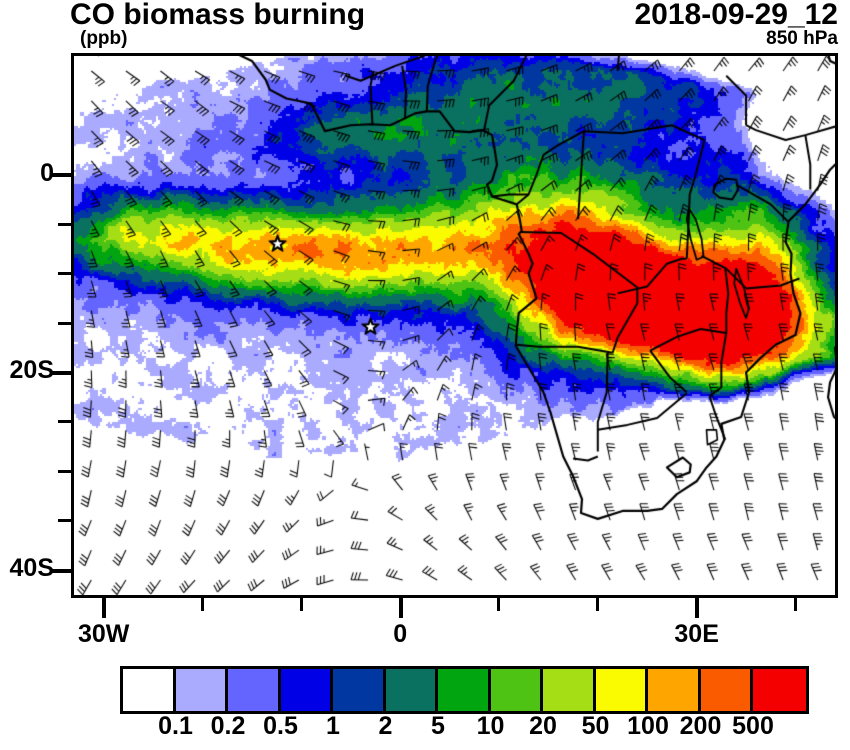  What do you see at coordinates (753, 726) in the screenshot?
I see `colorbar-tick: 500` at bounding box center [753, 726].